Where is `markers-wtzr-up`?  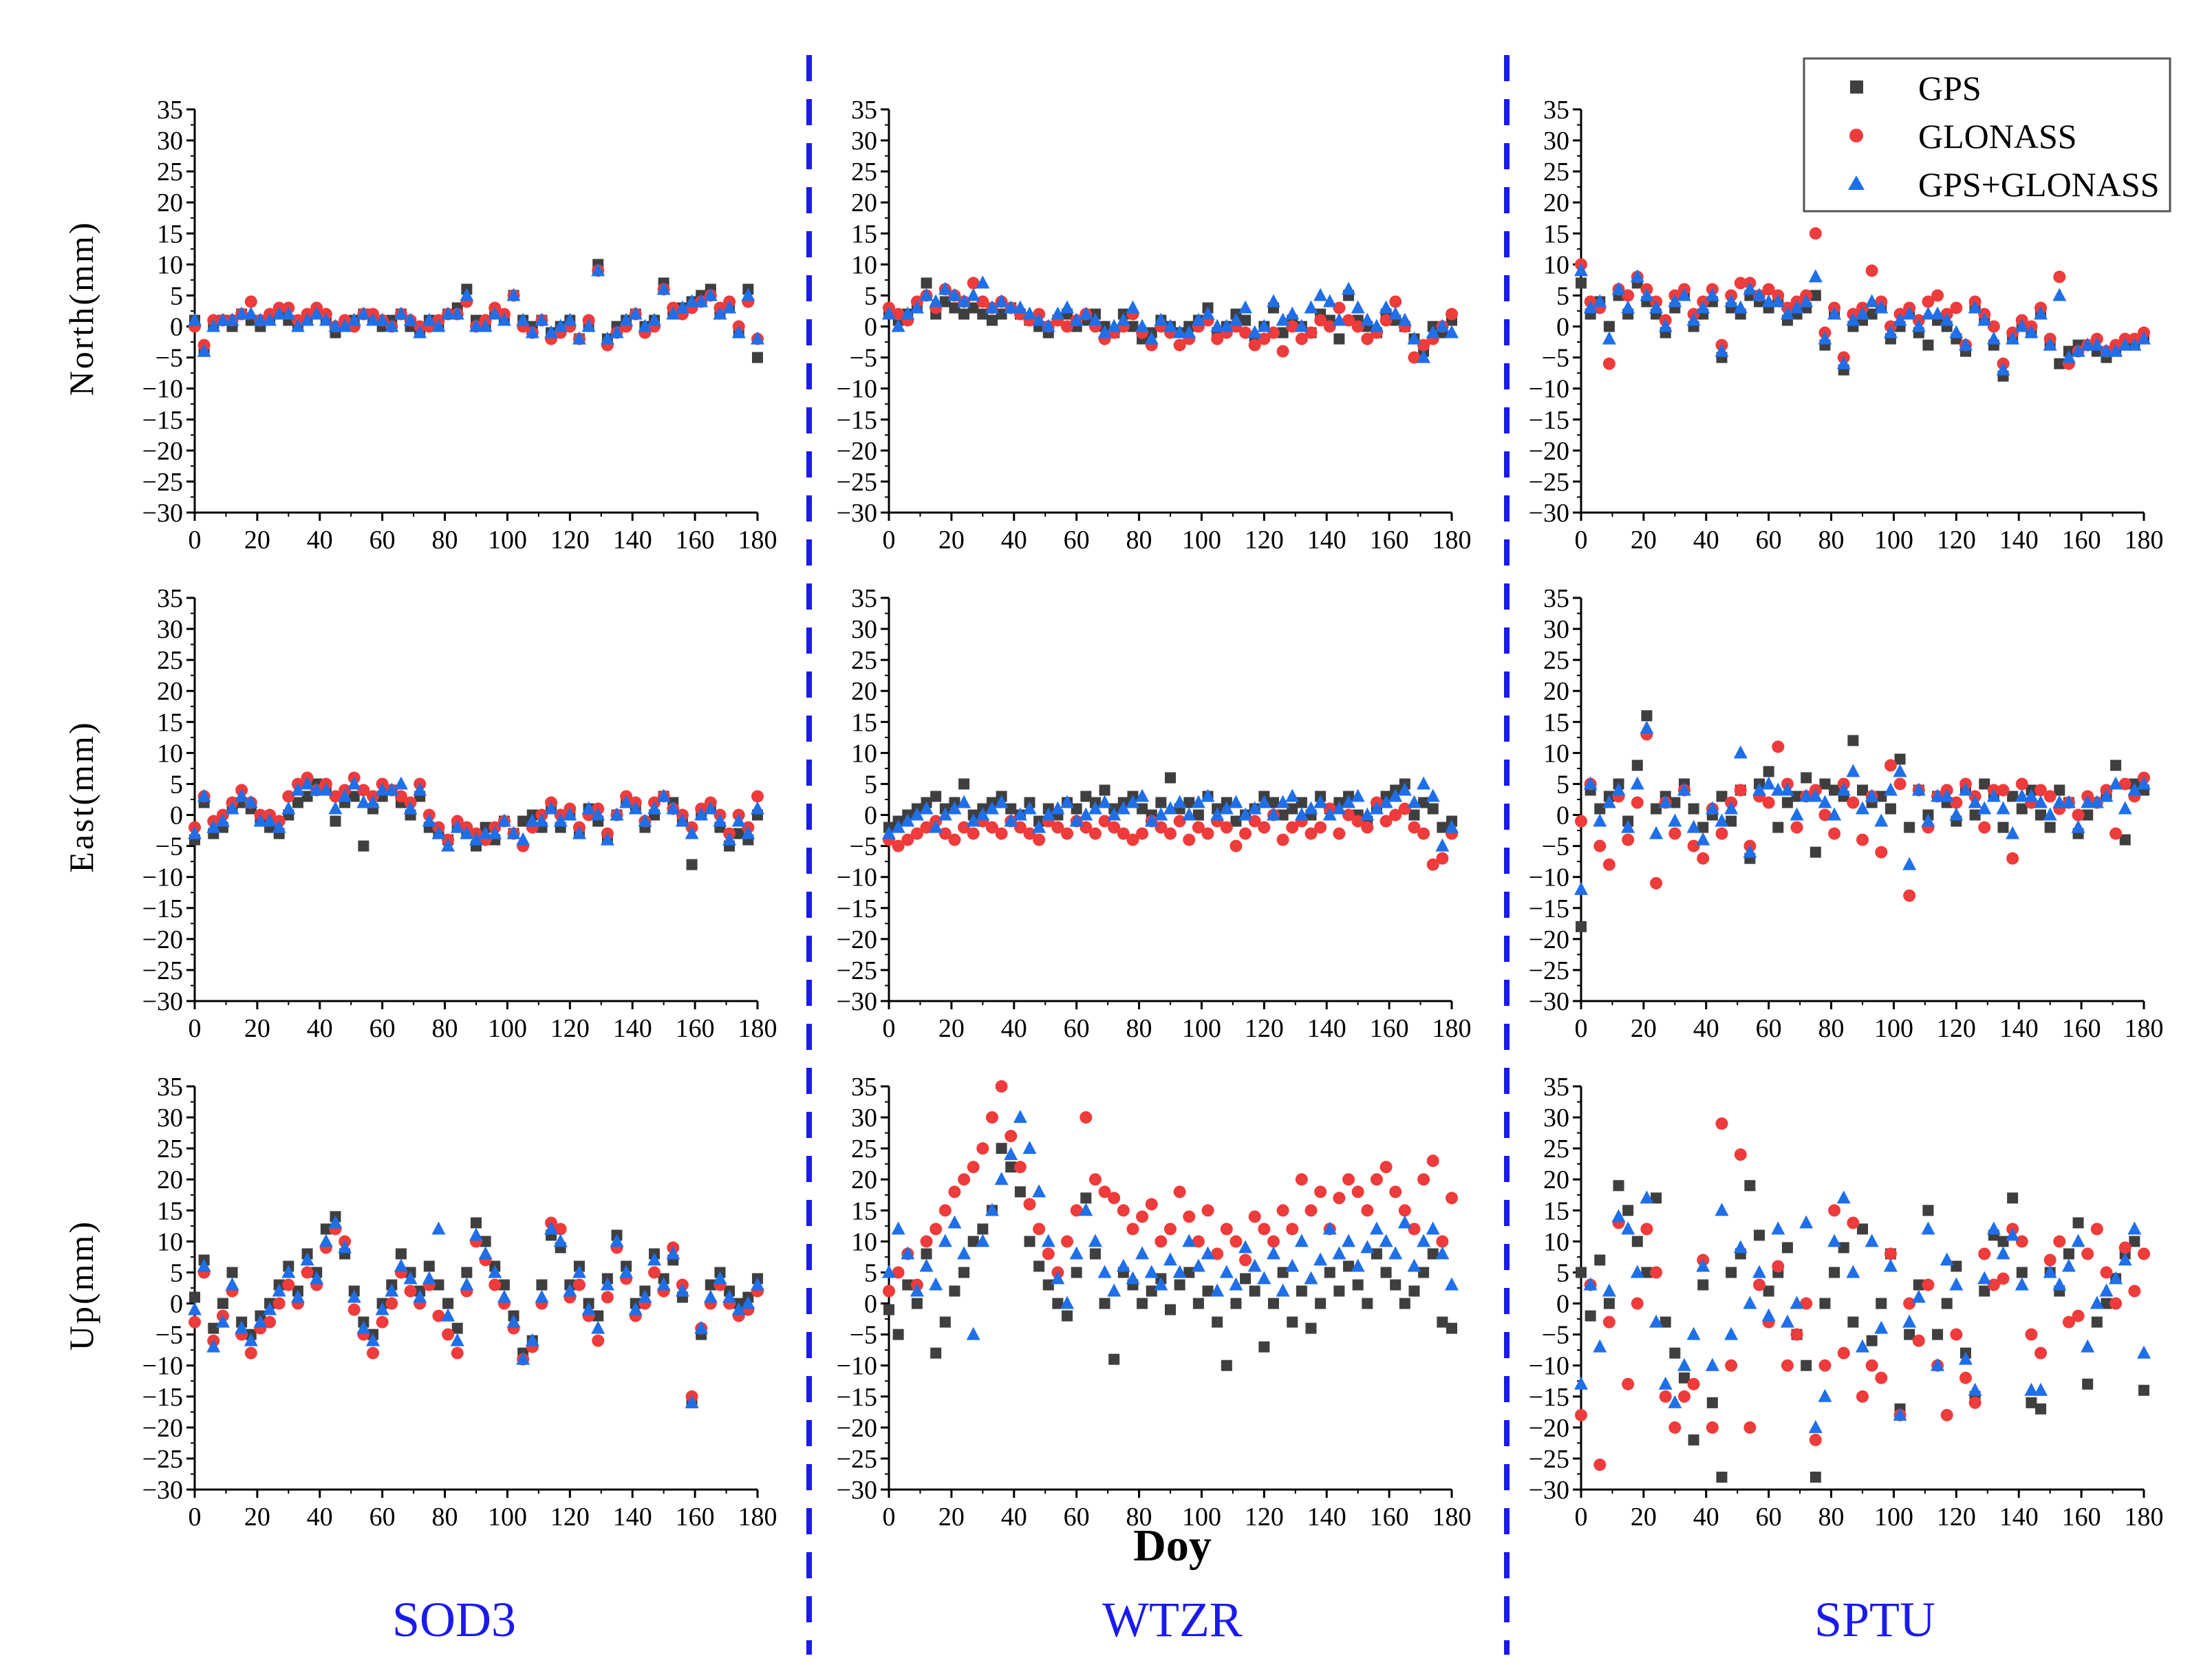
markers-wtzr-up is located at coordinates (1170, 1225).